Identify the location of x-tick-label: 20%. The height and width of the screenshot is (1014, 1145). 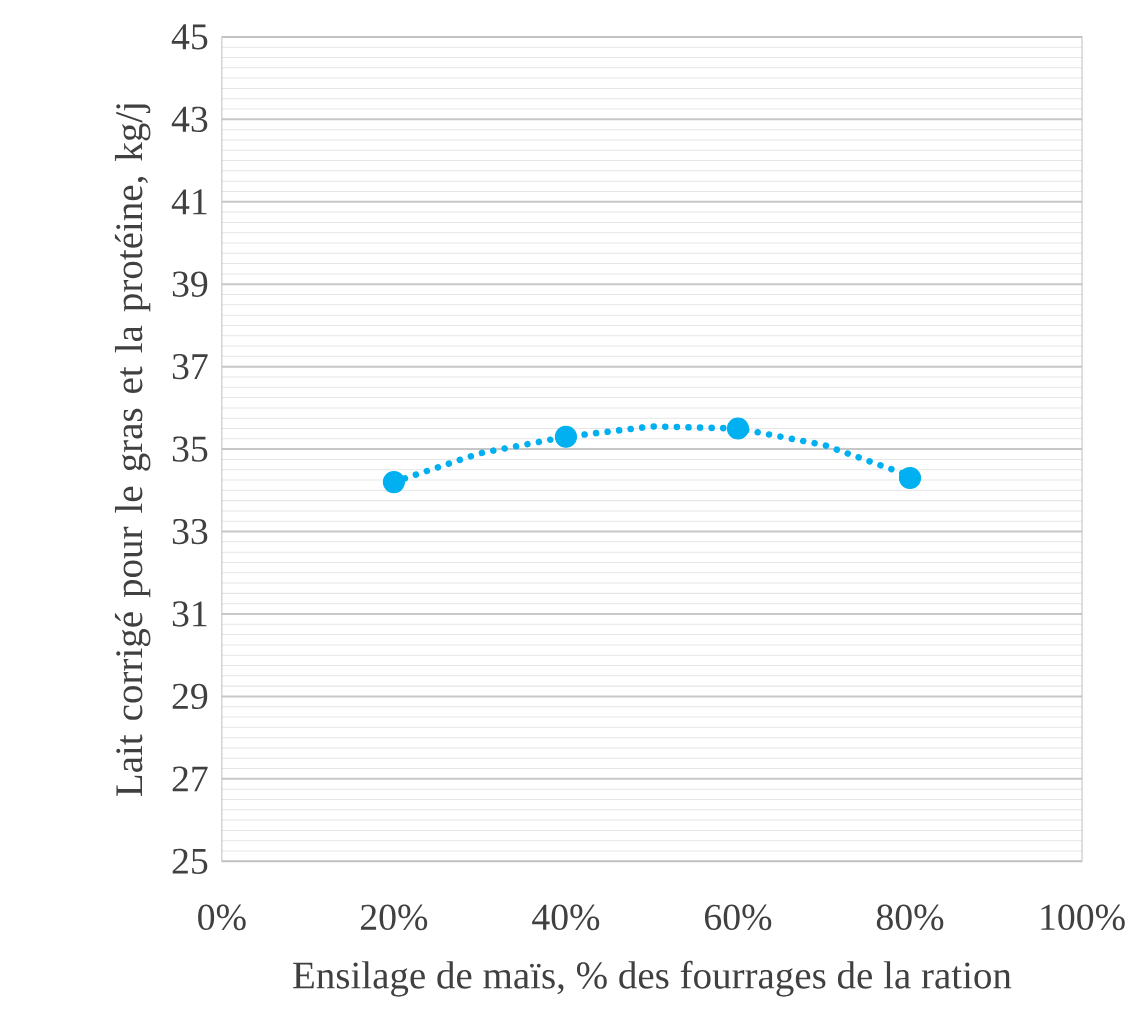
(394, 917).